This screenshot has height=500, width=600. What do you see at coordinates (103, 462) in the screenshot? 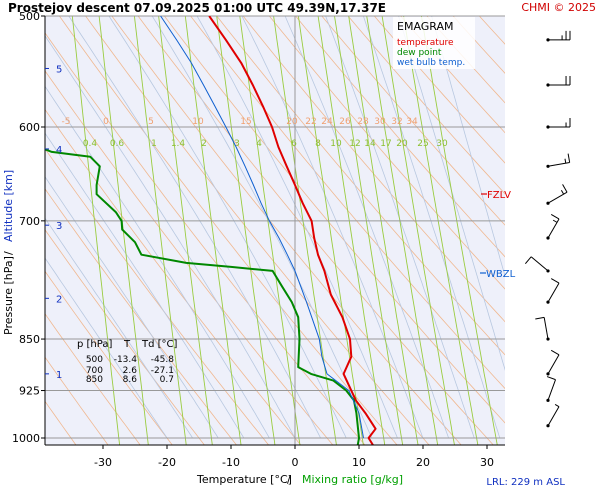
I see `x-tick-label: -30` at bounding box center [103, 462].